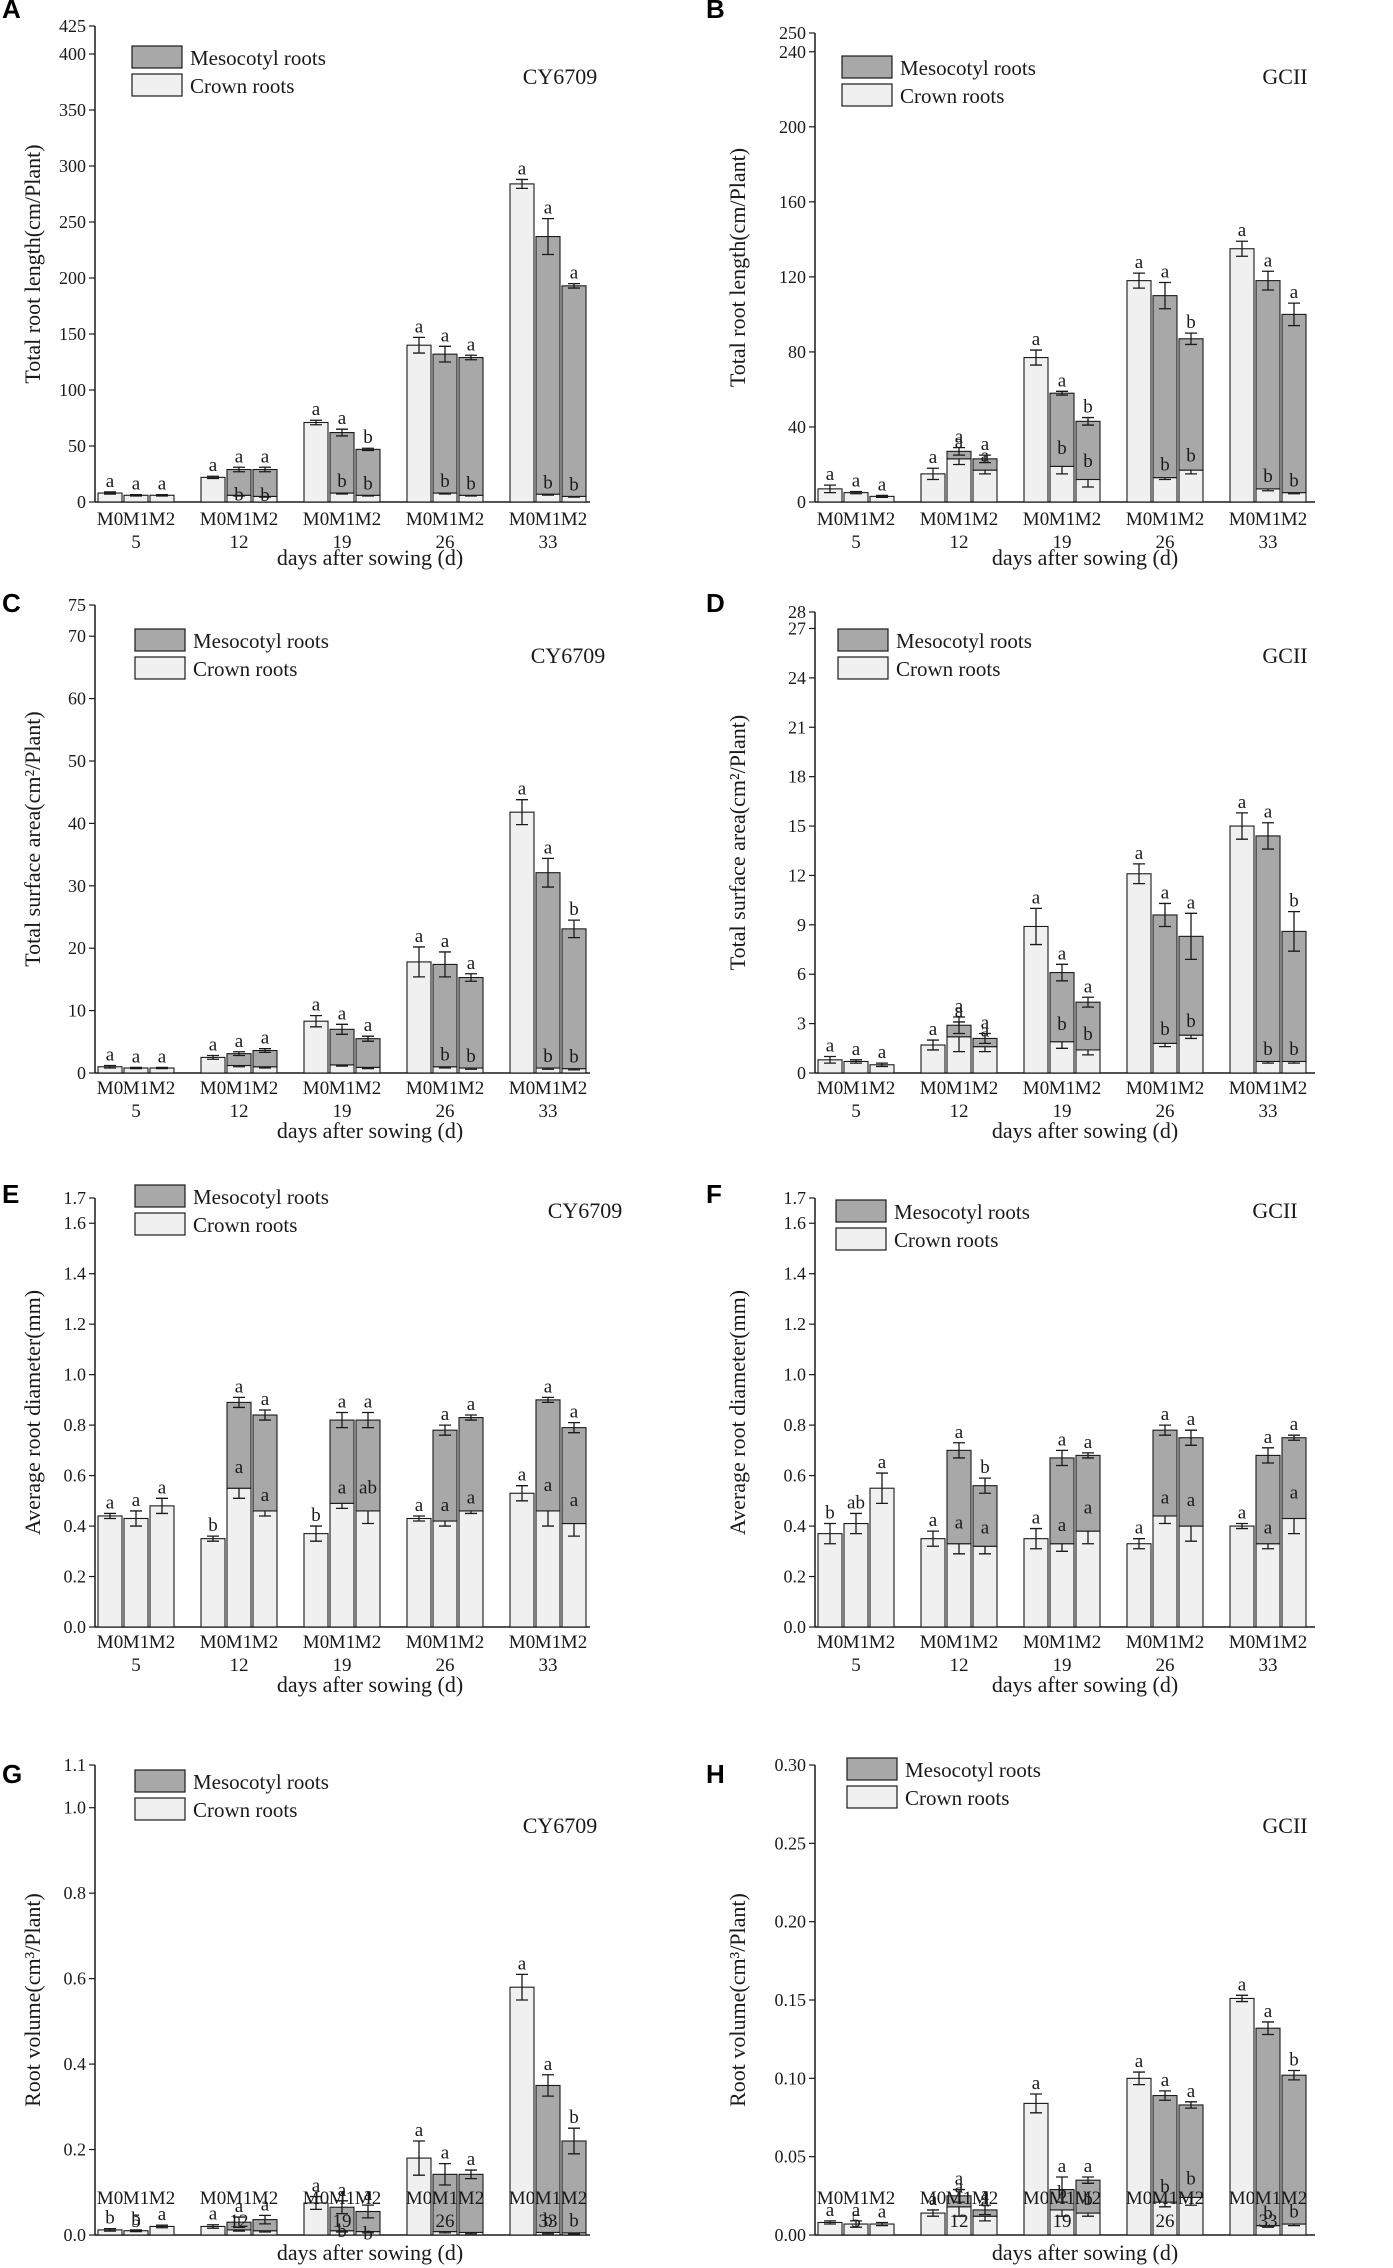 This screenshot has width=1393, height=2268. Describe the element at coordinates (791, 2235) in the screenshot. I see `y-tick-label: 0.00` at that location.